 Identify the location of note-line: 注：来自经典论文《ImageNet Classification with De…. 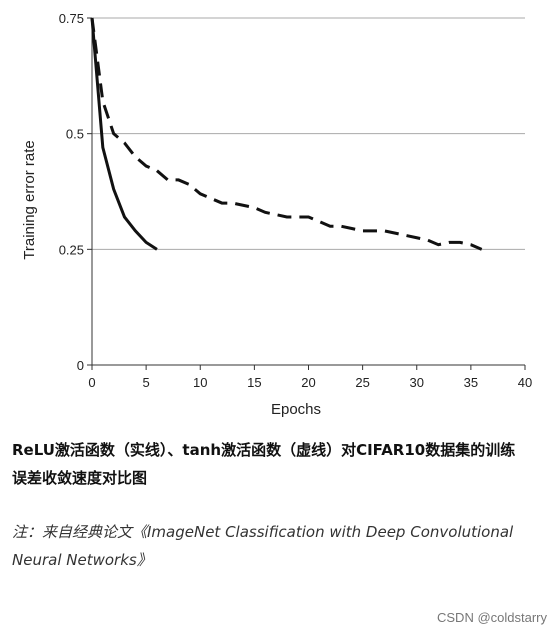
(263, 532).